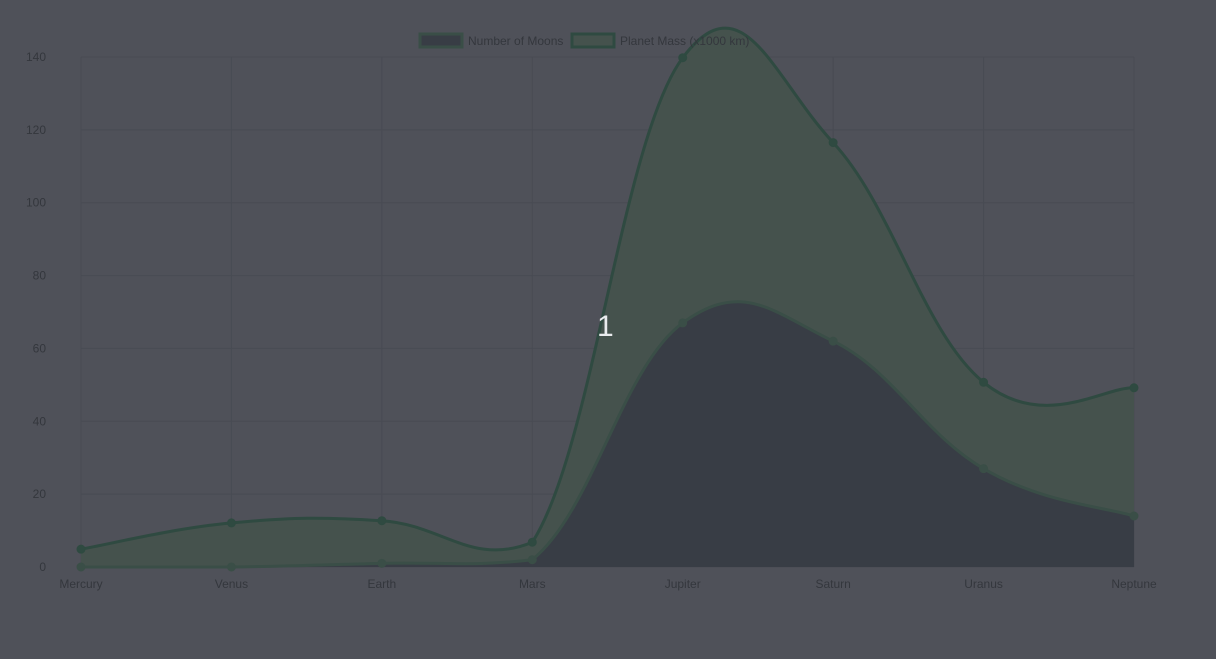 This screenshot has width=1216, height=659. What do you see at coordinates (40, 348) in the screenshot?
I see `y-tick-label: 60` at bounding box center [40, 348].